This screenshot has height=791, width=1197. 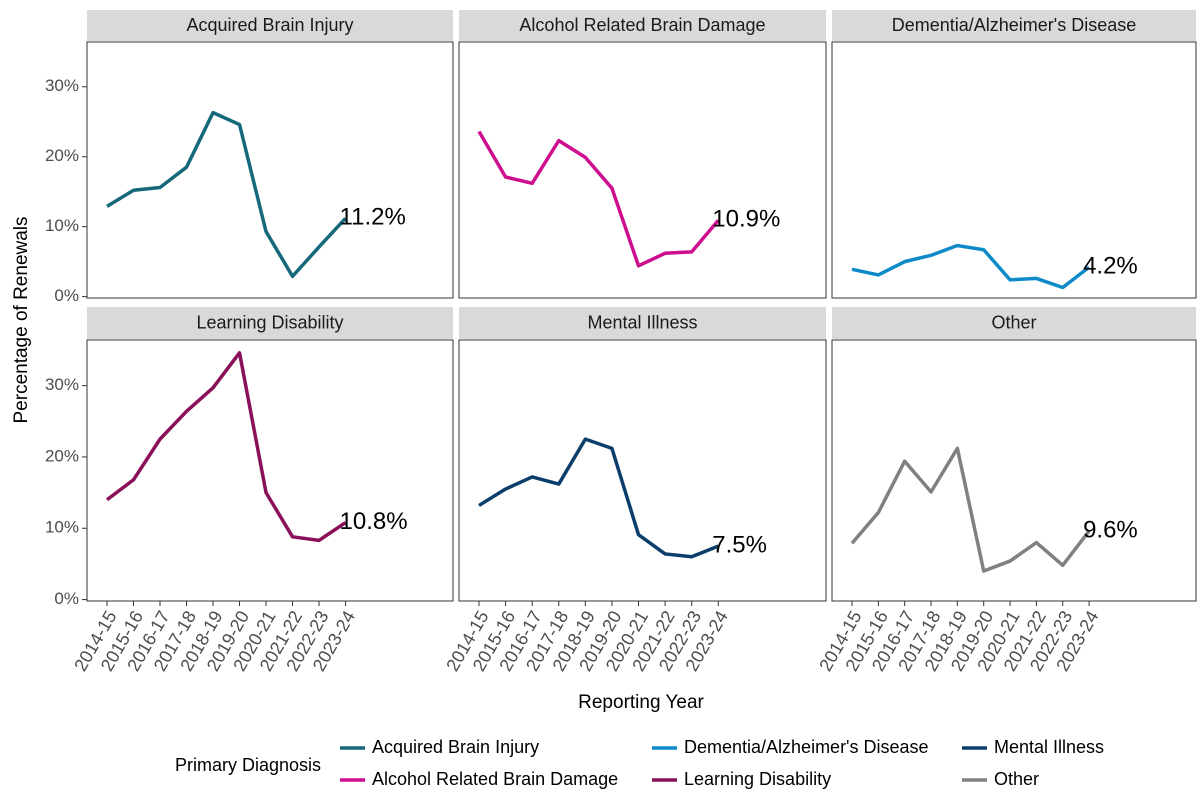 I want to click on value-label: 11.2%, so click(x=373, y=217).